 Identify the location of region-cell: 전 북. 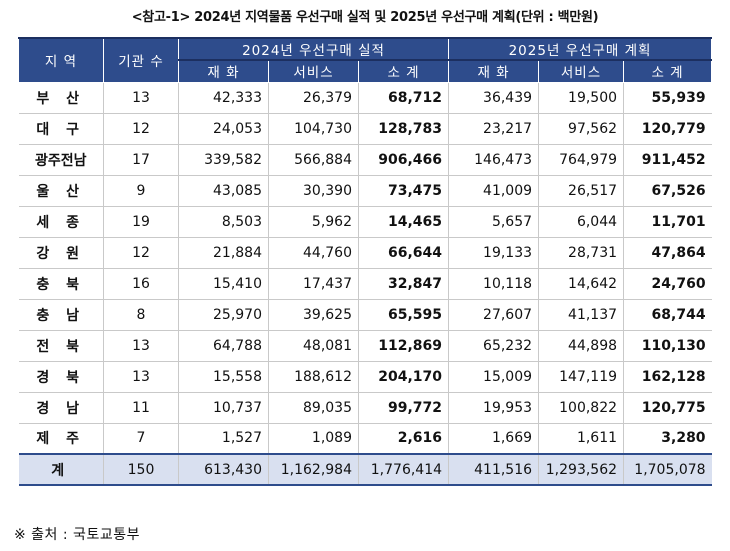
(61, 345).